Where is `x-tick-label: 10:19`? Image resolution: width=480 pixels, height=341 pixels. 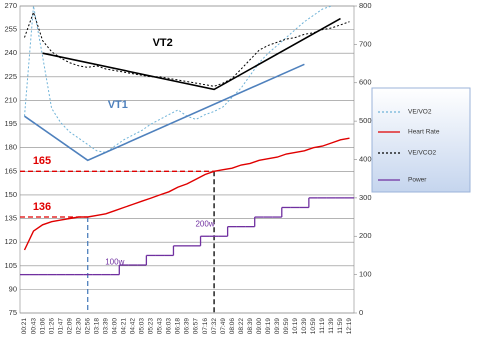
x-tick-label: 10:19 is located at coordinates (295, 326).